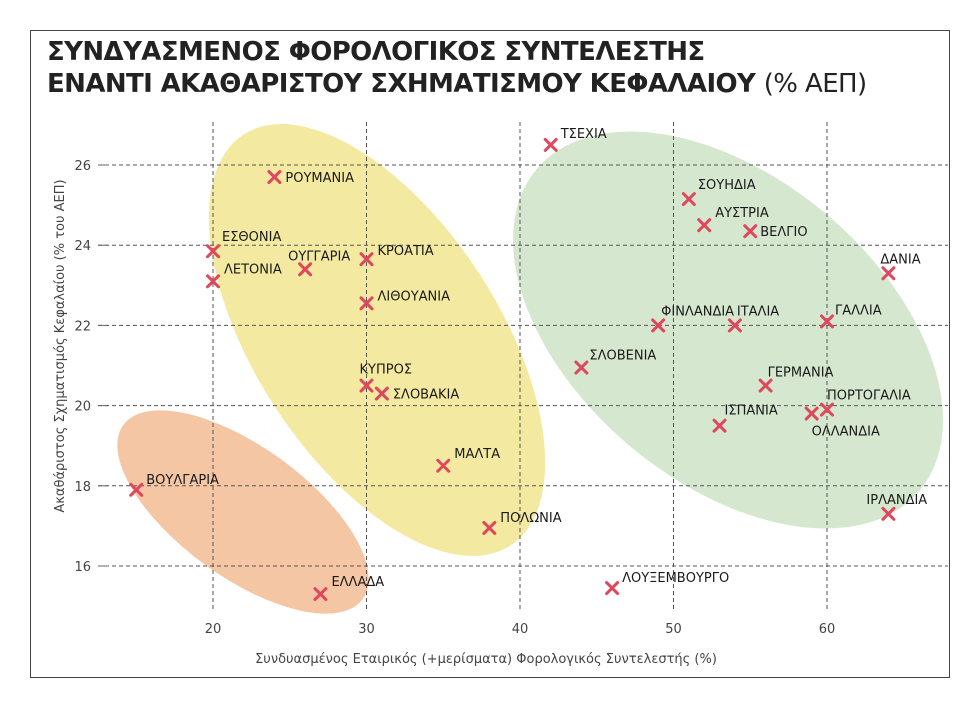 Image resolution: width=980 pixels, height=711 pixels. I want to click on data-point: ΠΟΡΤΟΓΑΛΙΑ, so click(865, 403).